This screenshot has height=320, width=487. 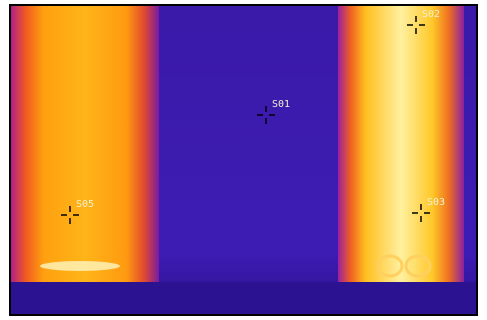 I want to click on hot-spot, so click(x=80, y=266).